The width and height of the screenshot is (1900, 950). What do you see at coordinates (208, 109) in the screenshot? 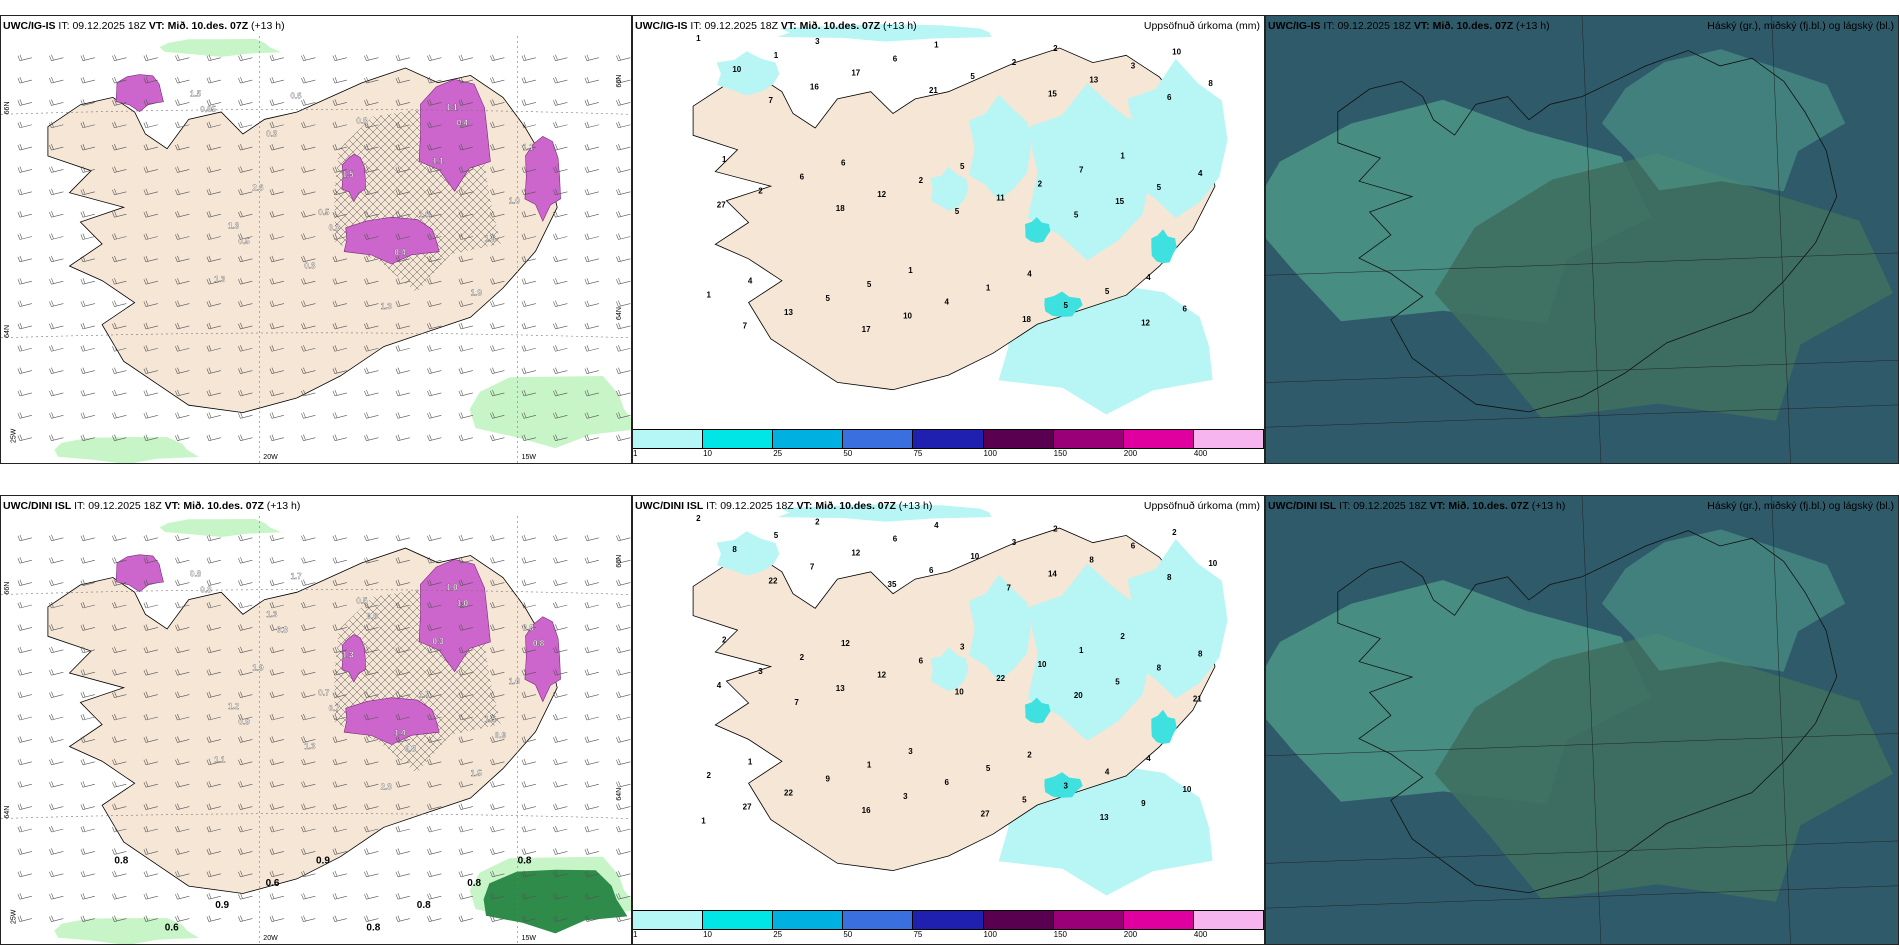
I see `snow-value-label: 0.95` at bounding box center [208, 109].